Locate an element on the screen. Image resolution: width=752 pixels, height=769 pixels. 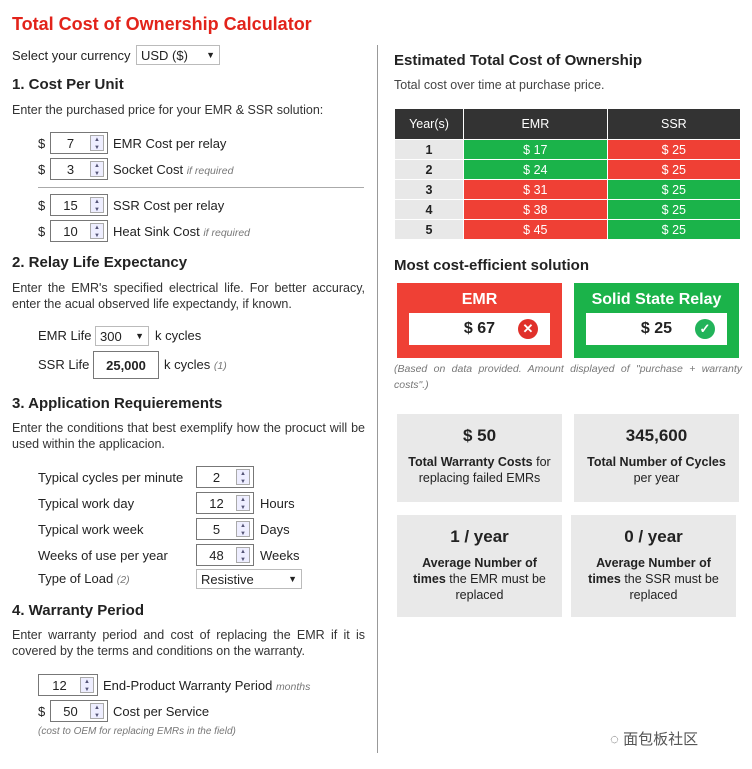
application-value: 2 is located at coordinates (216, 477).